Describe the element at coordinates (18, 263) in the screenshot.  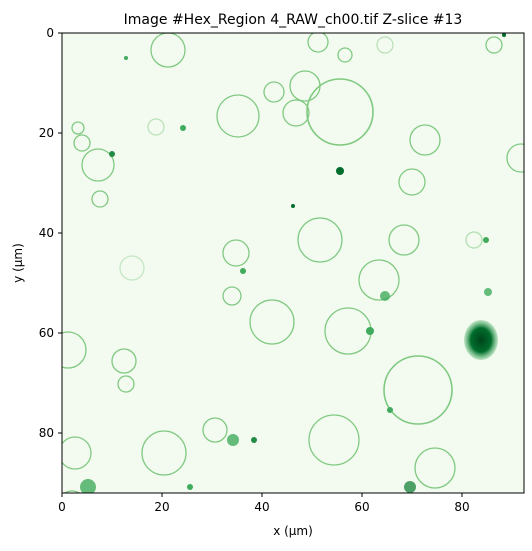
I see `y-axis-label: y (μm)` at that location.